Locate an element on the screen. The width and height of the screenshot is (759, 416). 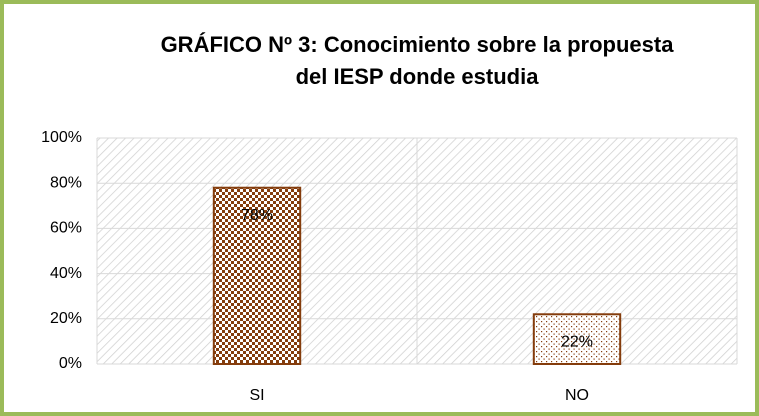
chart-title: del IESP donde estudia is located at coordinates (418, 76).